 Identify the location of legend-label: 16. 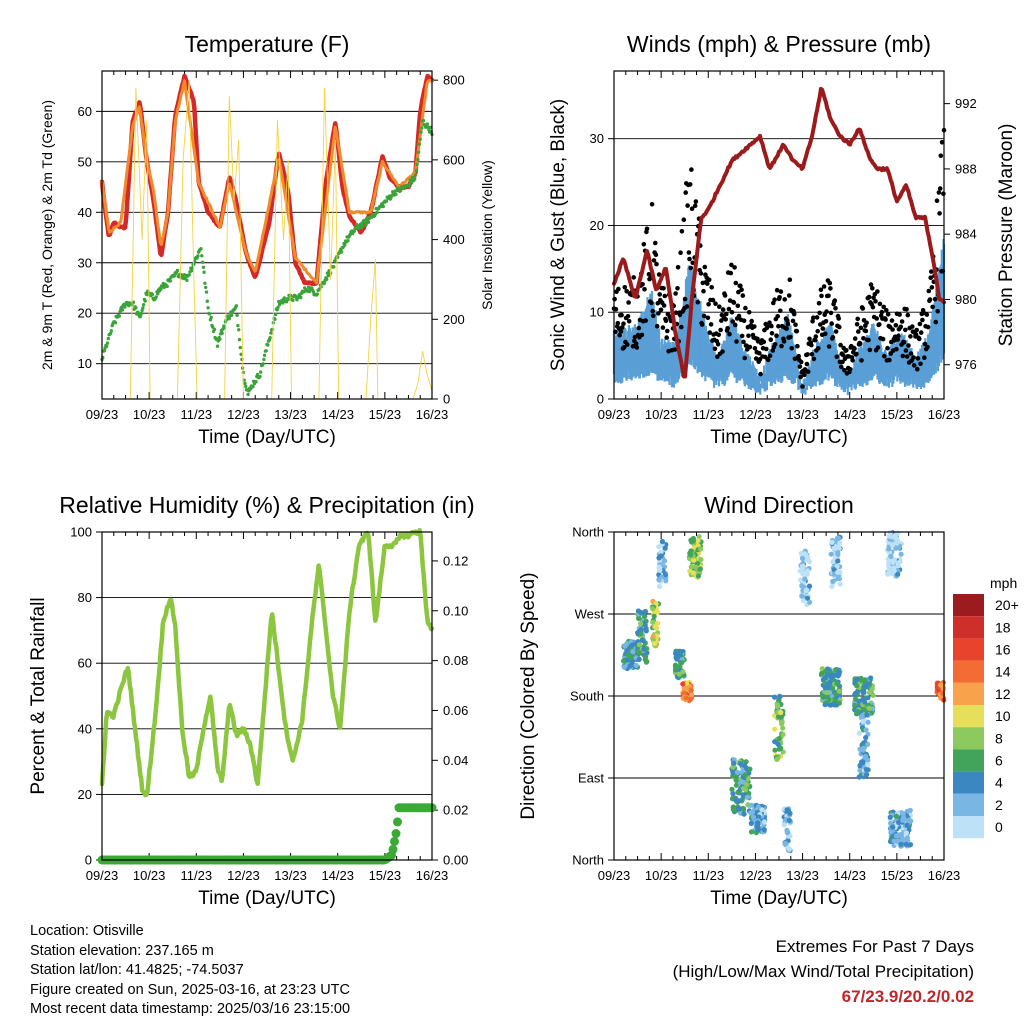
(1003, 650).